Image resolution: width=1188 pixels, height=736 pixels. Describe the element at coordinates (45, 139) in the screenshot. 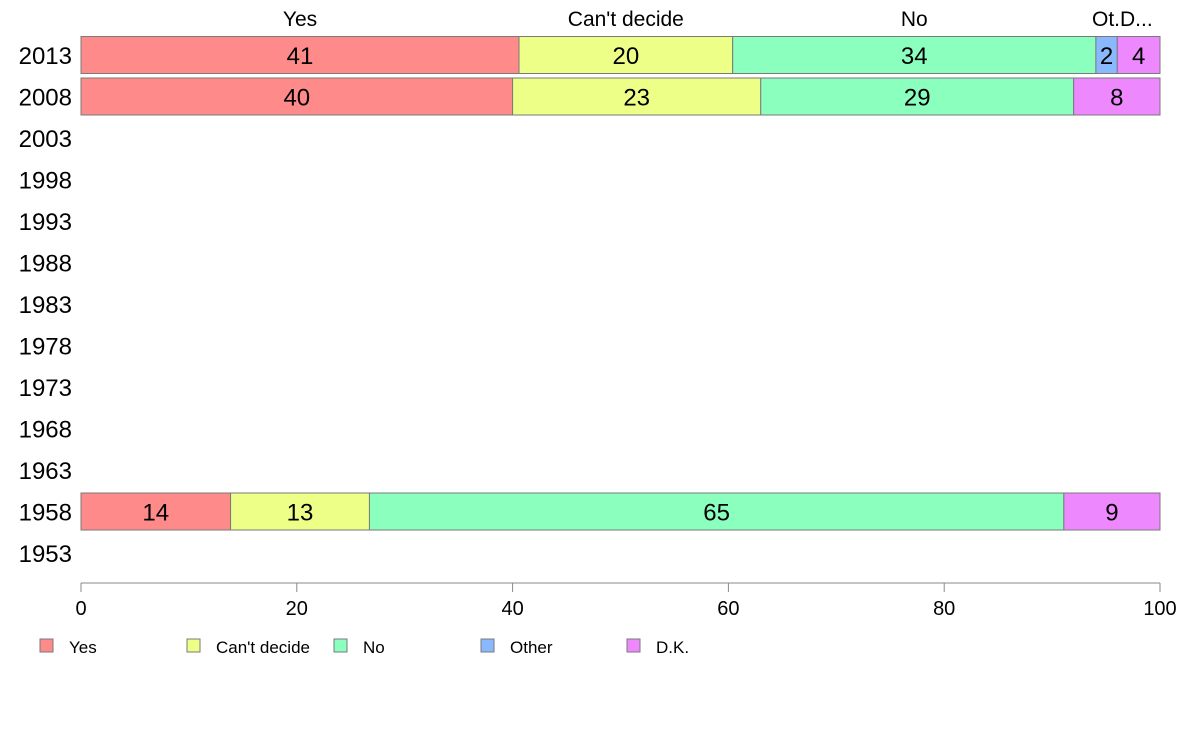

I see `y-tick-label: 2003` at that location.